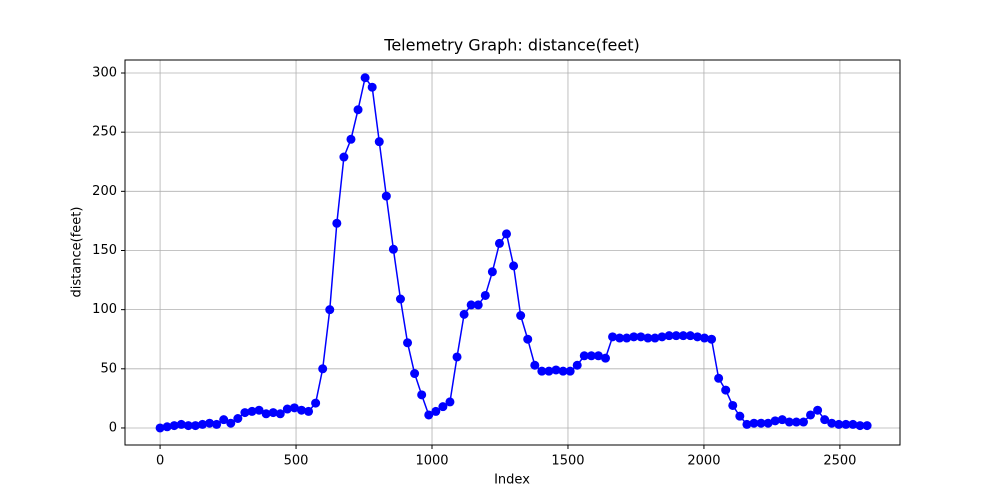 This screenshot has height=504, width=1000. Describe the element at coordinates (512, 480) in the screenshot. I see `x-axis-label: Index` at that location.